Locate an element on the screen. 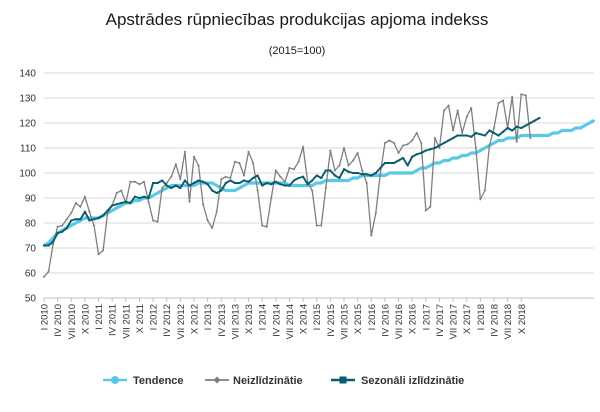 The height and width of the screenshot is (412, 600). x-tick-label: I 2011 is located at coordinates (99, 317).